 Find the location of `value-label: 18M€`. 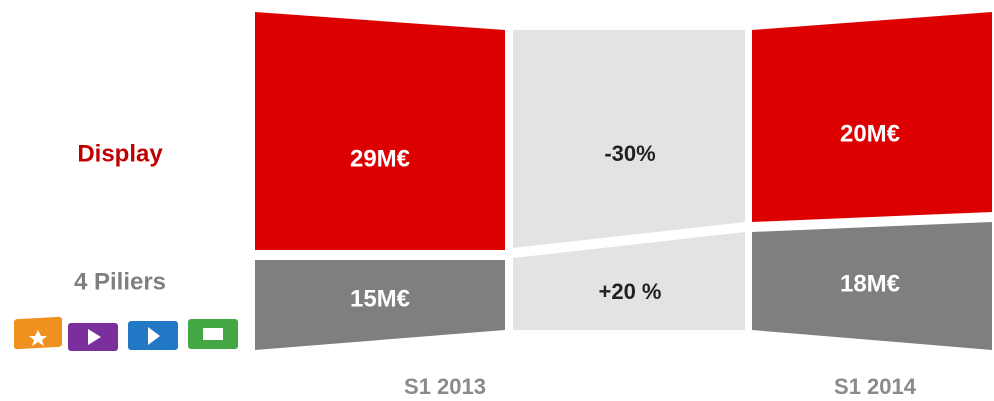

value-label: 18M€ is located at coordinates (870, 283).